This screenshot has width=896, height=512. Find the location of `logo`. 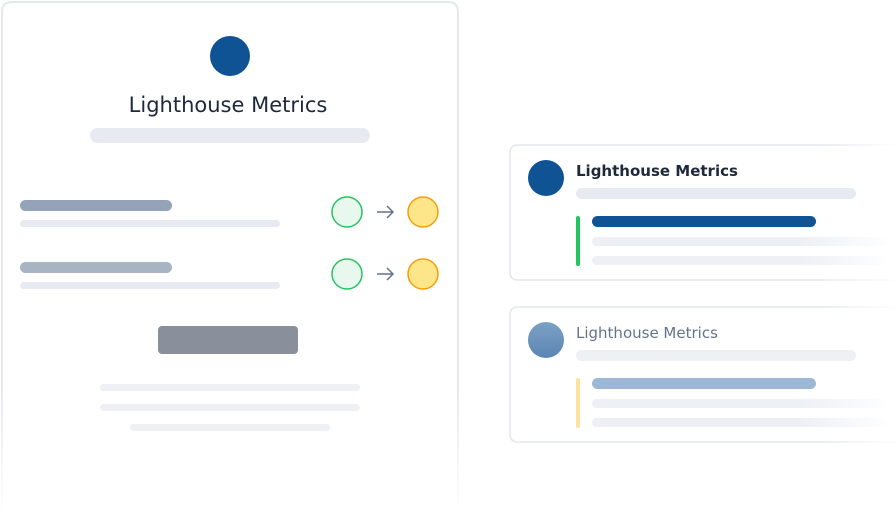

logo is located at coordinates (230, 56).